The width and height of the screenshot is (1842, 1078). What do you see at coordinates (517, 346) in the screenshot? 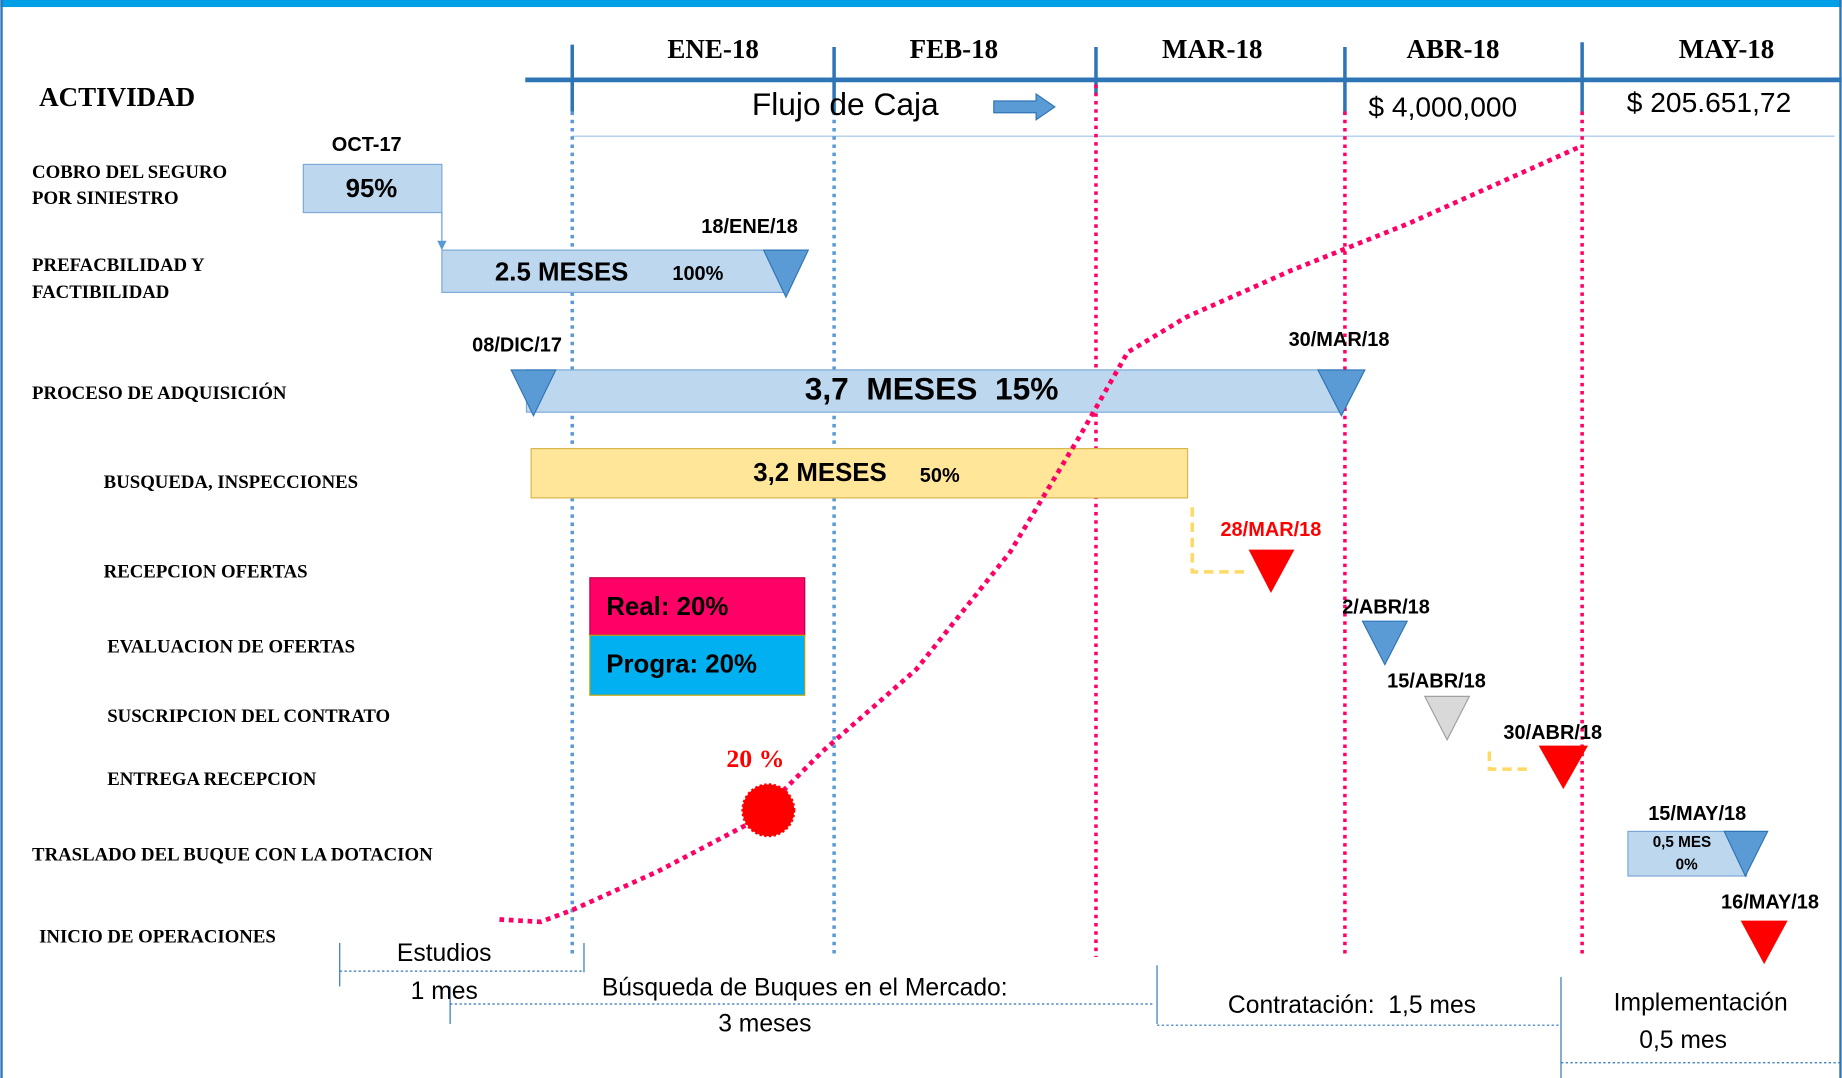
I see `date-label: 08/DIC/17` at bounding box center [517, 346].